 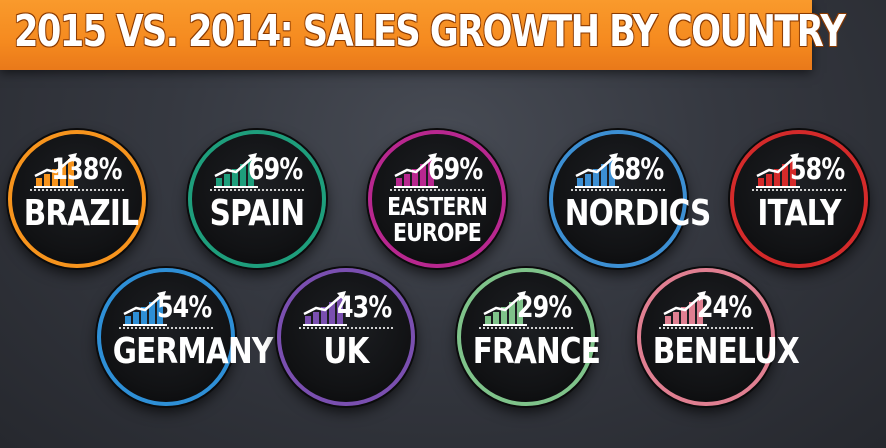 I want to click on country-badge: 69% EASTERN EUROPE, so click(x=437, y=199).